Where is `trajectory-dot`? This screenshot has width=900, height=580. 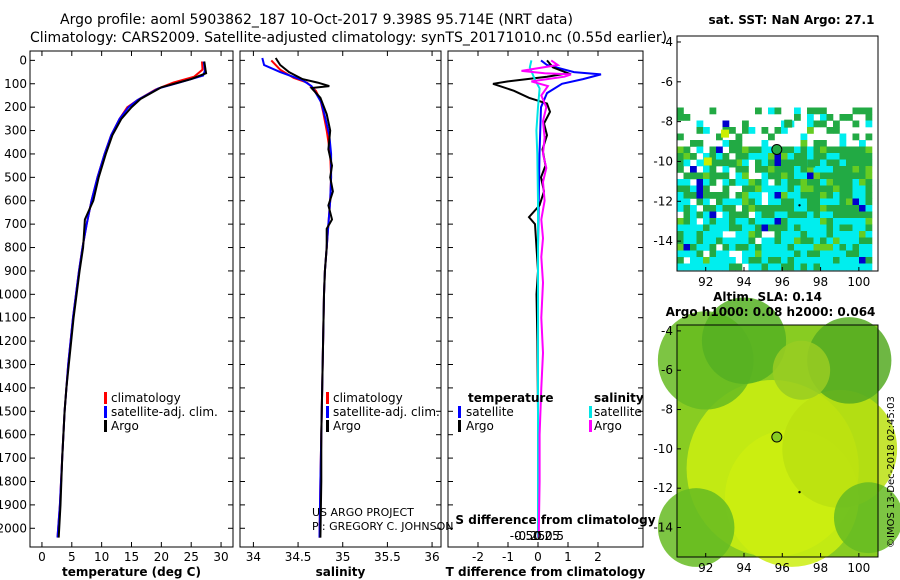 trajectory-dot is located at coordinates (799, 205).